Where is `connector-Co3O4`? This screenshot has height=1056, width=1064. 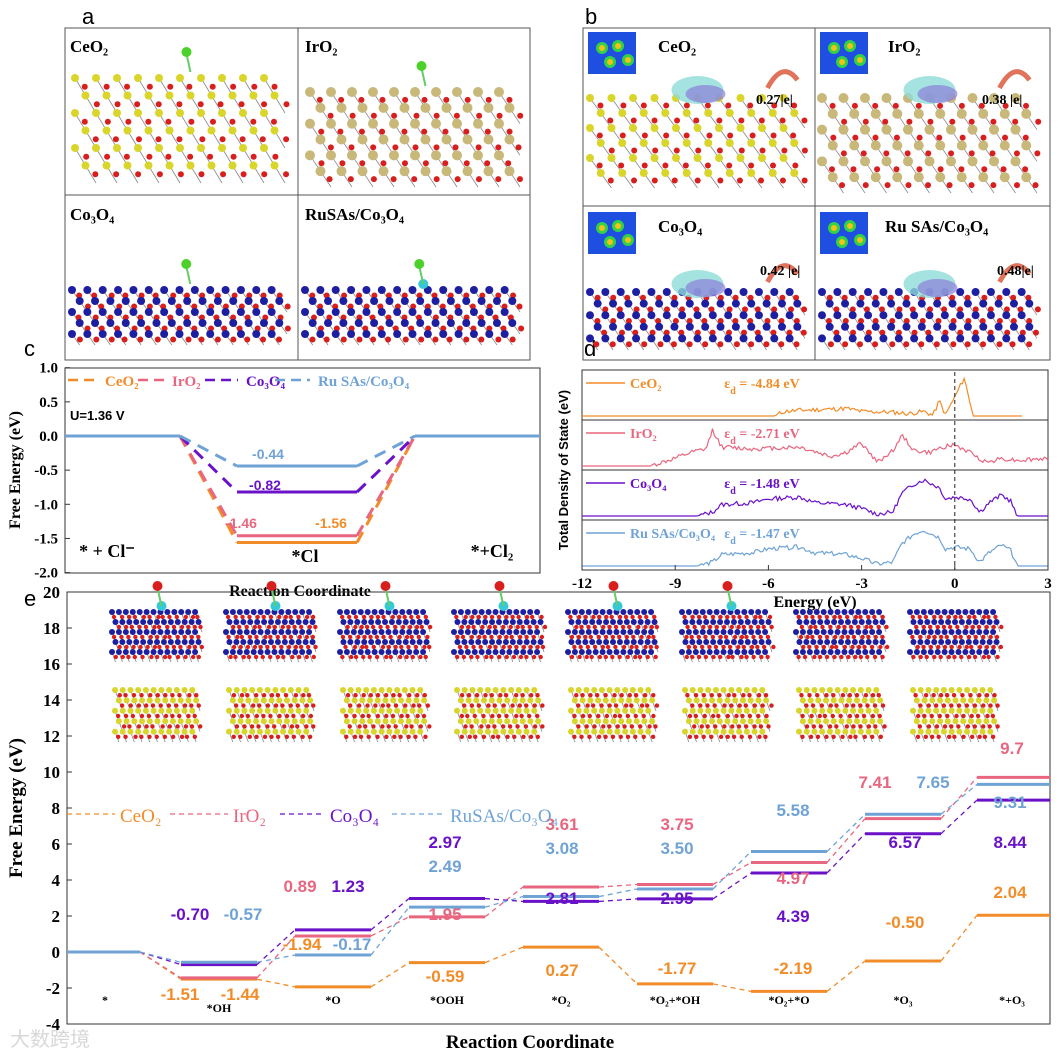 connector-Co3O4 is located at coordinates (390, 914).